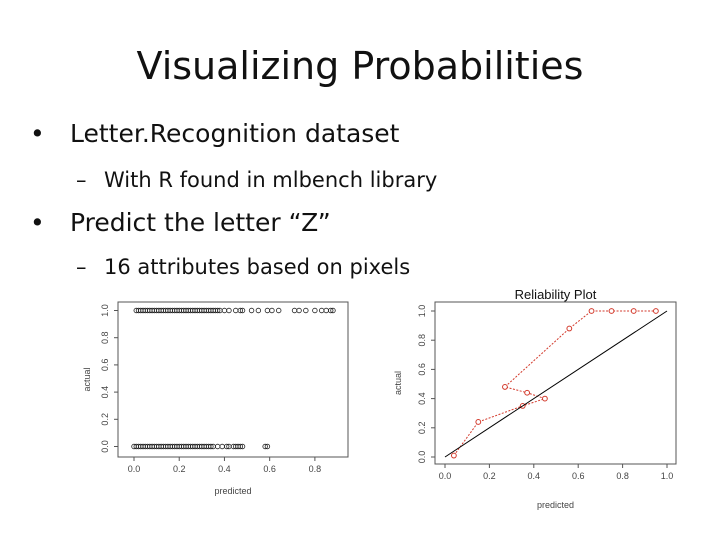 The width and height of the screenshot is (720, 540). I want to click on sub-bullet-1: – With R found in mlbench library, so click(256, 180).